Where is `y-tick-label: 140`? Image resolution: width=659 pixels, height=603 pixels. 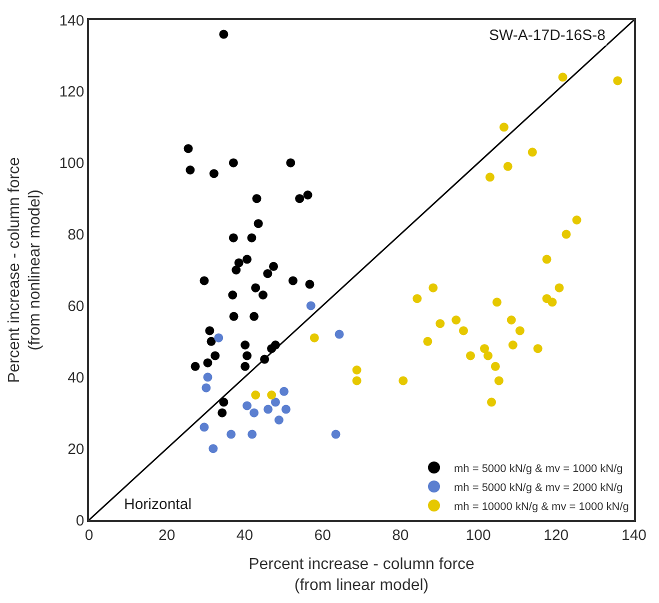
y-tick-label: 140 is located at coordinates (71, 21).